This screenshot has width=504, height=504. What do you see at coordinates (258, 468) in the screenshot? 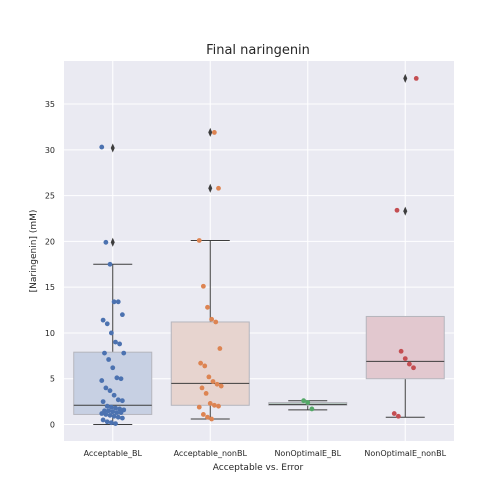
I see `x-axis-label: Acceptable vs. Error` at bounding box center [258, 468].